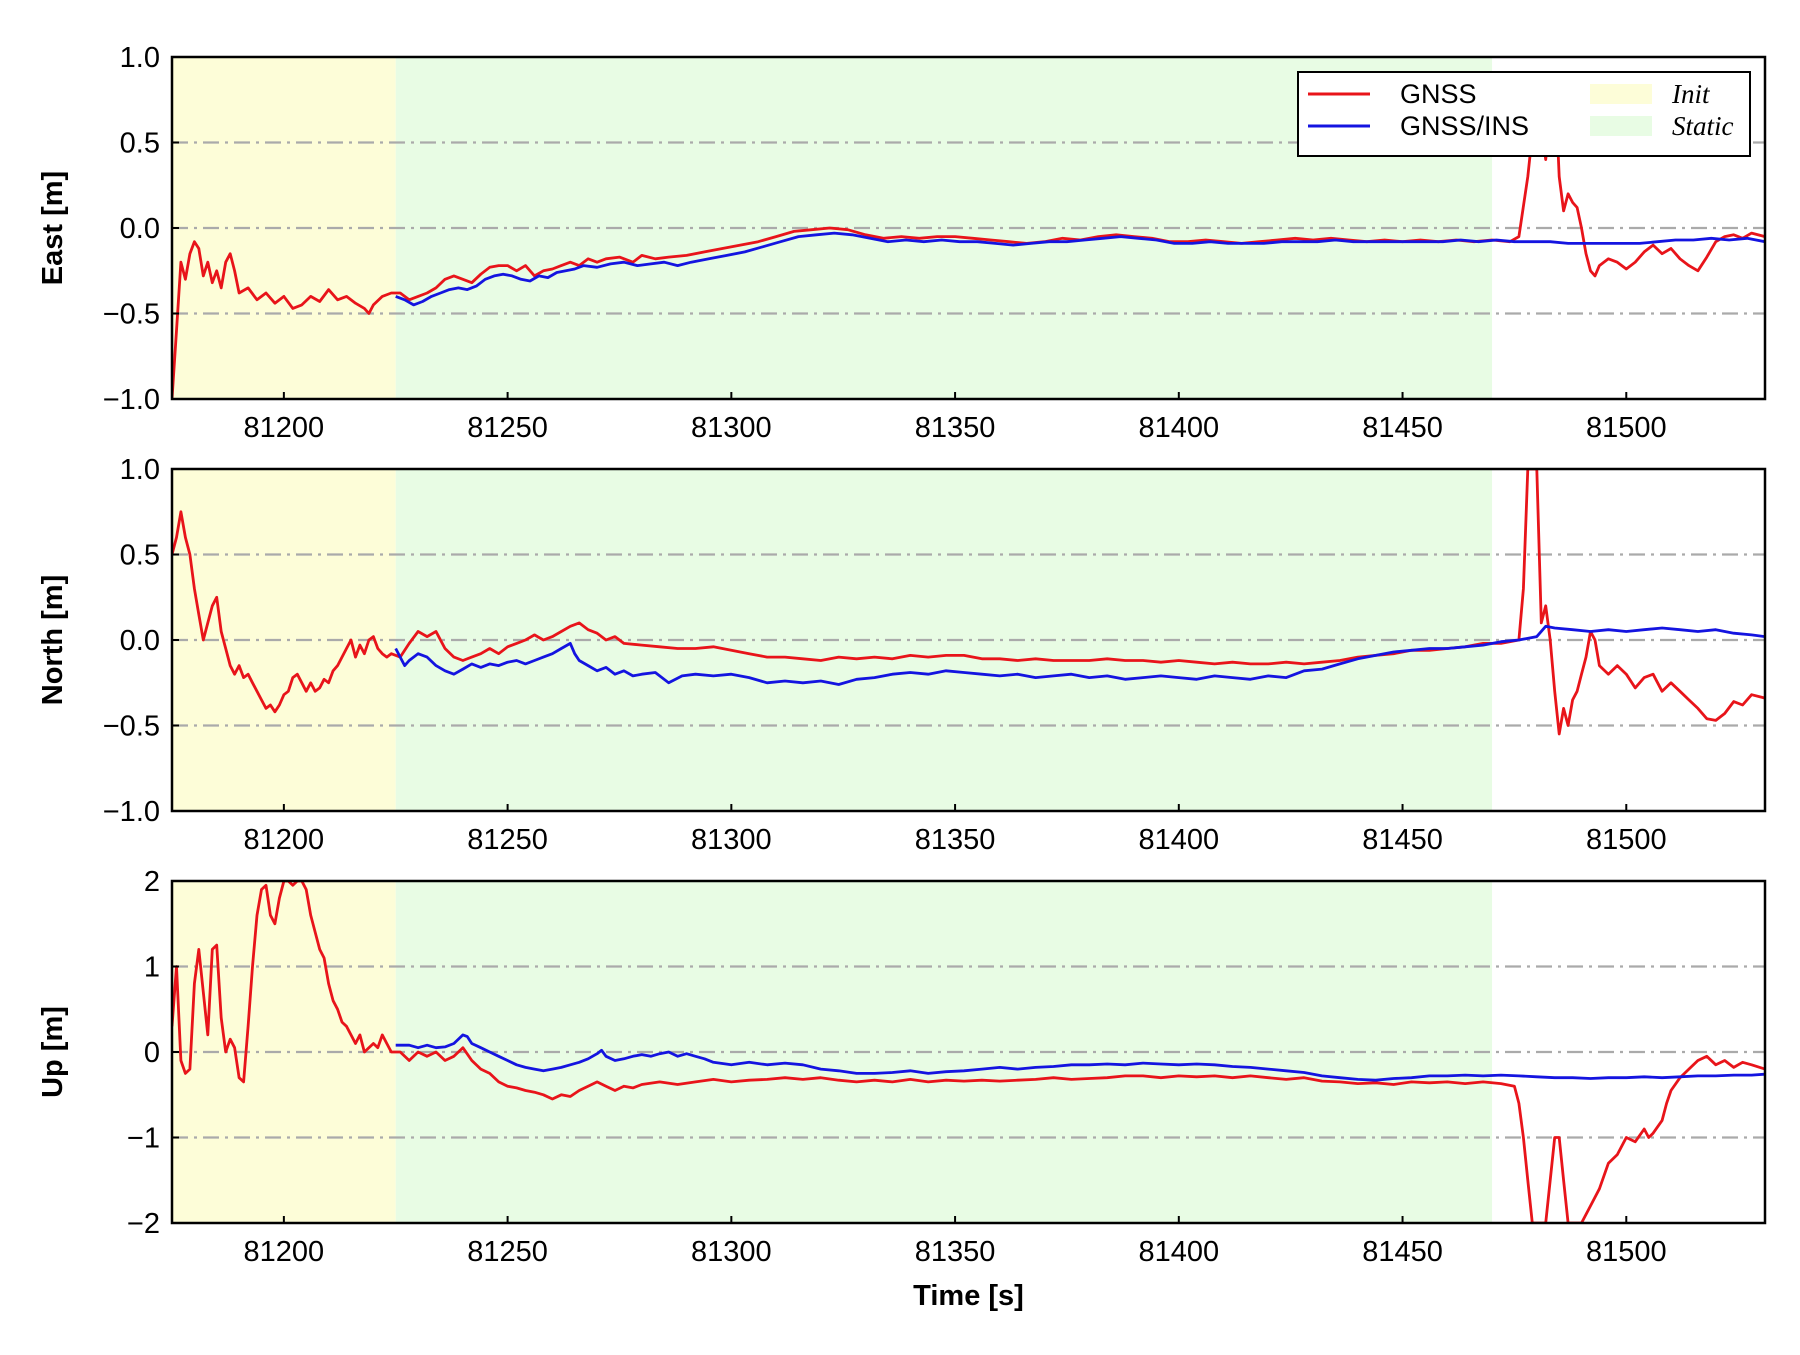 Image resolution: width=1800 pixels, height=1355 pixels. What do you see at coordinates (143, 1139) in the screenshot?
I see `y-tick-label: −1` at bounding box center [143, 1139].